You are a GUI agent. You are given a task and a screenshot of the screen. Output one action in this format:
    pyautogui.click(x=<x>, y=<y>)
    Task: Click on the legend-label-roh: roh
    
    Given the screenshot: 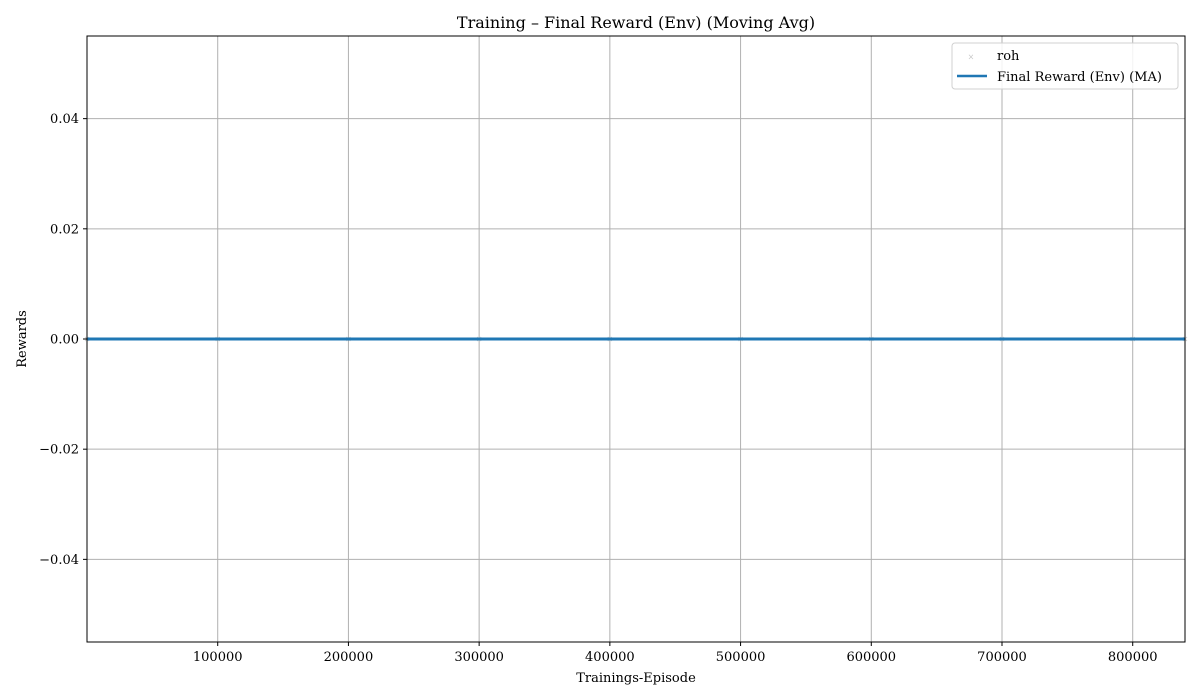 What is the action you would take?
    pyautogui.click(x=1008, y=56)
    